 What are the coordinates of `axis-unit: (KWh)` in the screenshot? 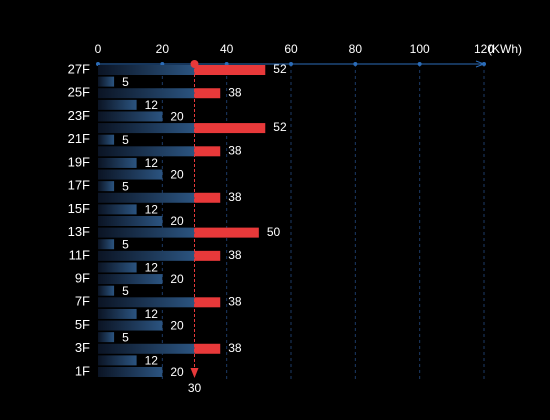 It's located at (505, 49).